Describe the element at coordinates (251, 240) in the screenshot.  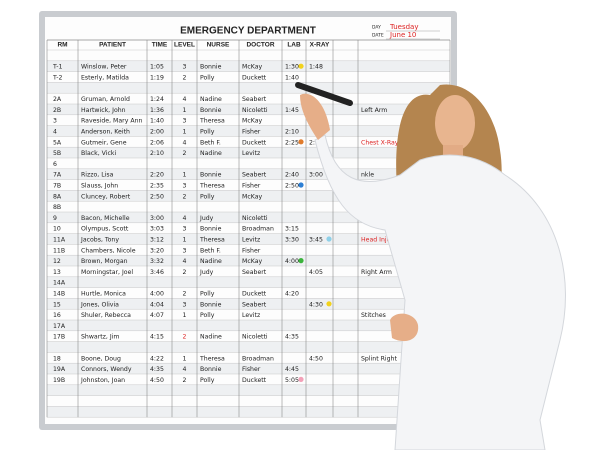
I see `cell-text: Levitz` at that location.